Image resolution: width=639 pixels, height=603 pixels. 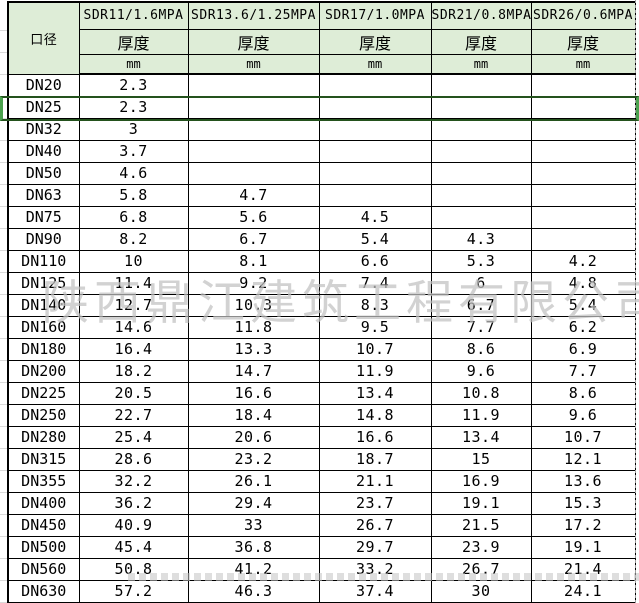 What do you see at coordinates (43, 591) in the screenshot?
I see `row-header-dn: DN630` at bounding box center [43, 591].